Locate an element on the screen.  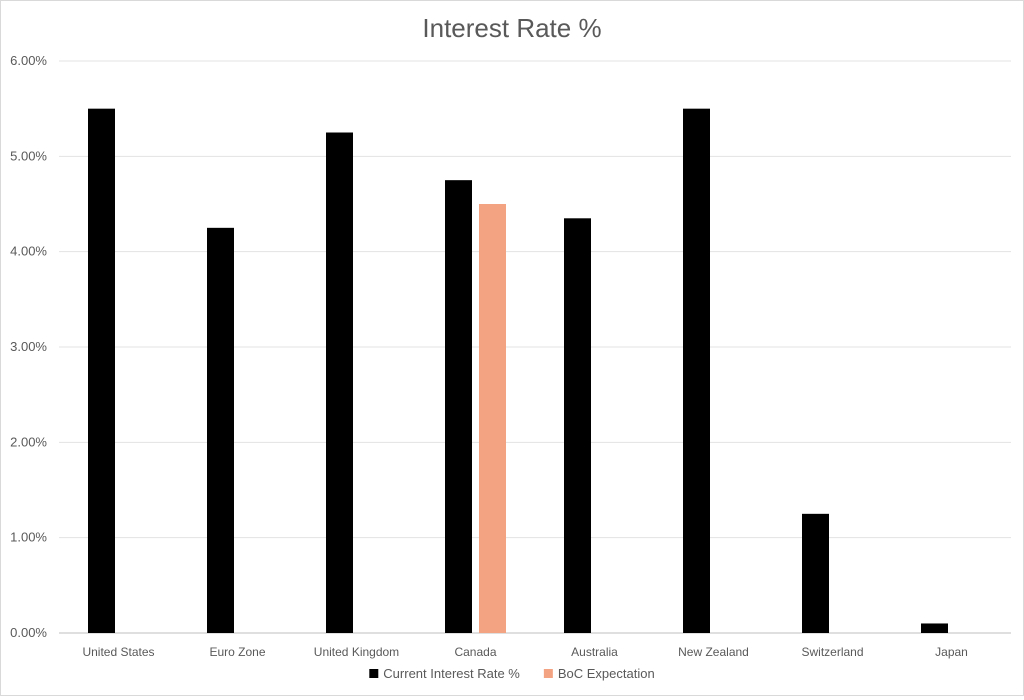
x-tick-label: Japan is located at coordinates (951, 652).